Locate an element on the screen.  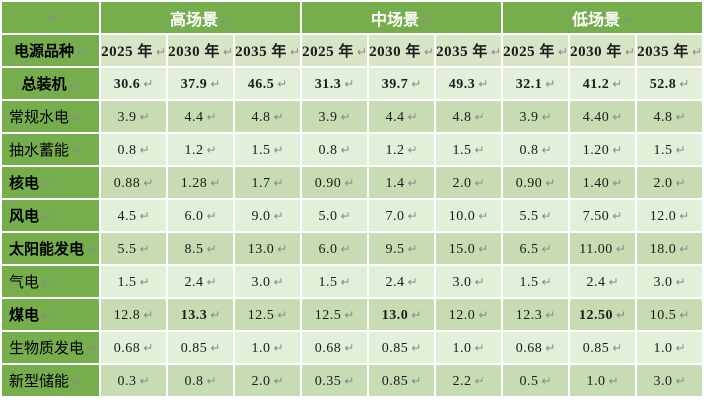
data-cell: 31.3 ↵ is located at coordinates (335, 83).